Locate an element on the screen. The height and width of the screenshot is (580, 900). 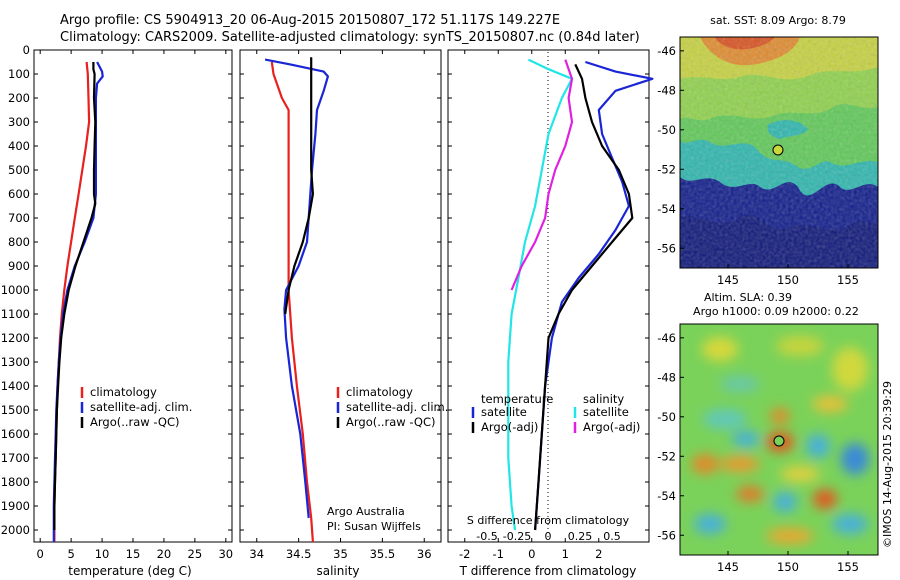
secondary-tick-label: 0 is located at coordinates (548, 536).